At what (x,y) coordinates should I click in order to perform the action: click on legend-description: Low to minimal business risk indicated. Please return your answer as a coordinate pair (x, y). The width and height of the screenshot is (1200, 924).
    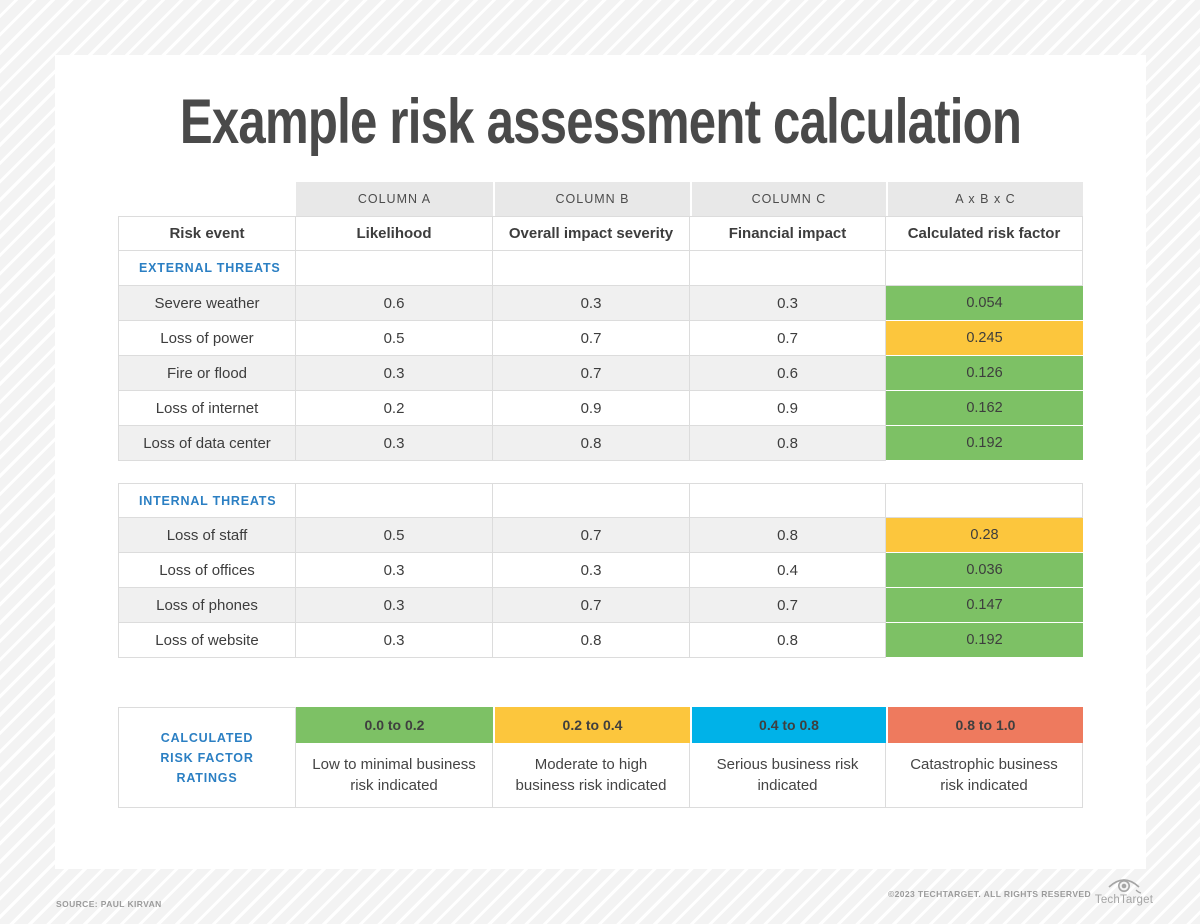
    Looking at the image, I should click on (394, 775).